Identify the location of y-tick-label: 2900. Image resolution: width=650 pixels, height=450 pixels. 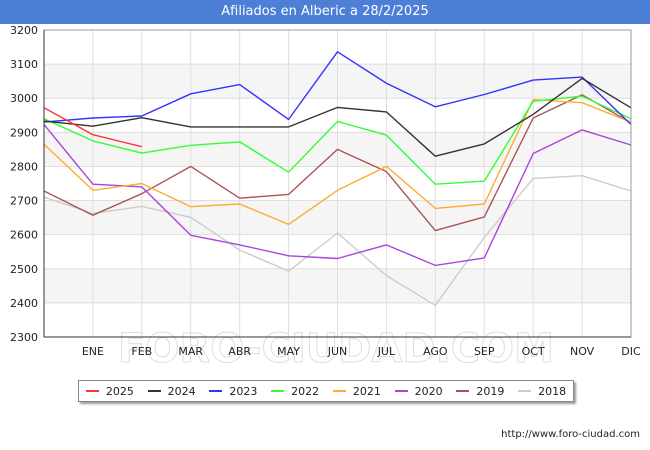
(24, 132).